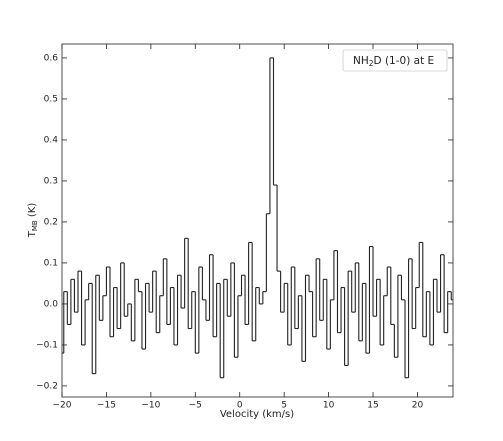 Image resolution: width=503 pixels, height=441 pixels. Describe the element at coordinates (195, 406) in the screenshot. I see `x-tick-label: −5` at that location.